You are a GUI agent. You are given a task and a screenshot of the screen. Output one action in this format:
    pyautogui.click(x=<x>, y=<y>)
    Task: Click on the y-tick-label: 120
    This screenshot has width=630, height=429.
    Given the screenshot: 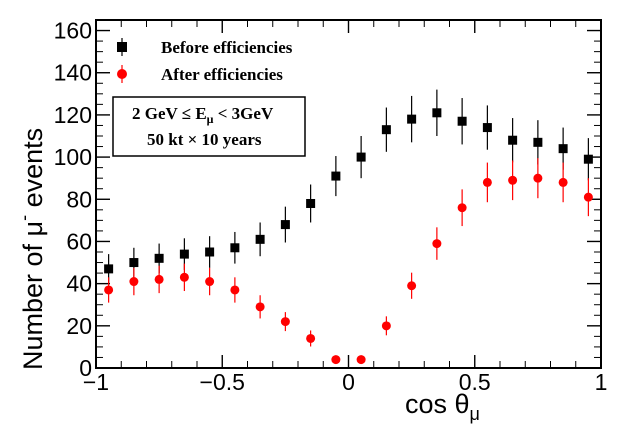 What is the action you would take?
    pyautogui.click(x=73, y=115)
    